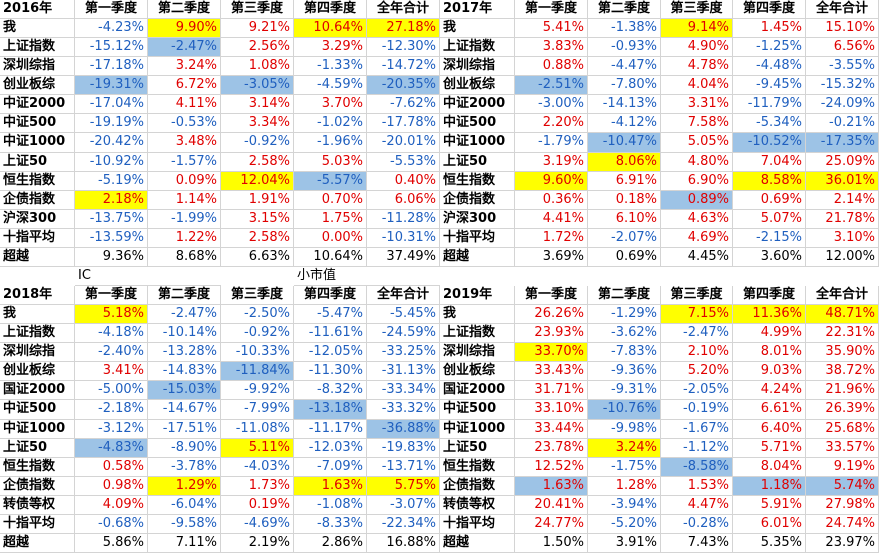  I want to click on value-cell: 9.03%, so click(769, 372).